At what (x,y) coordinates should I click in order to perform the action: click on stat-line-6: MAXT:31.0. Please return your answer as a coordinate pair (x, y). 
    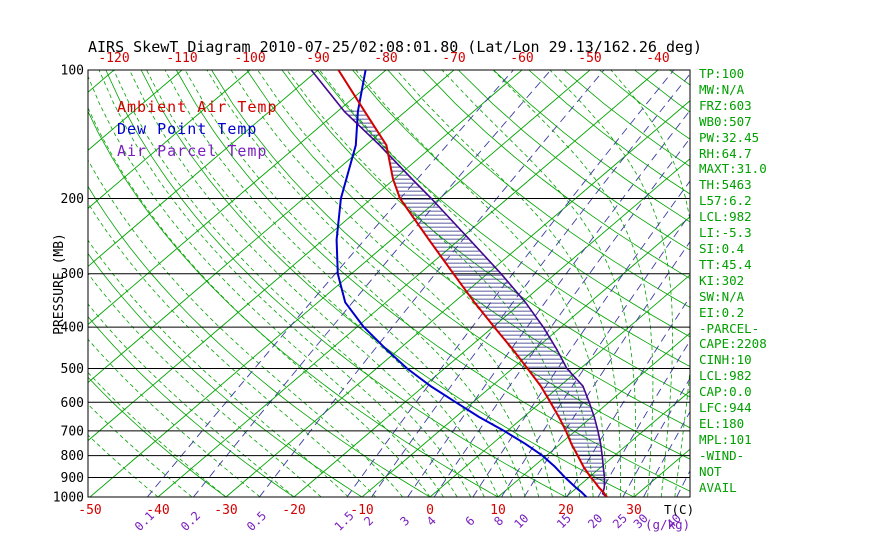
    Looking at the image, I should click on (733, 169).